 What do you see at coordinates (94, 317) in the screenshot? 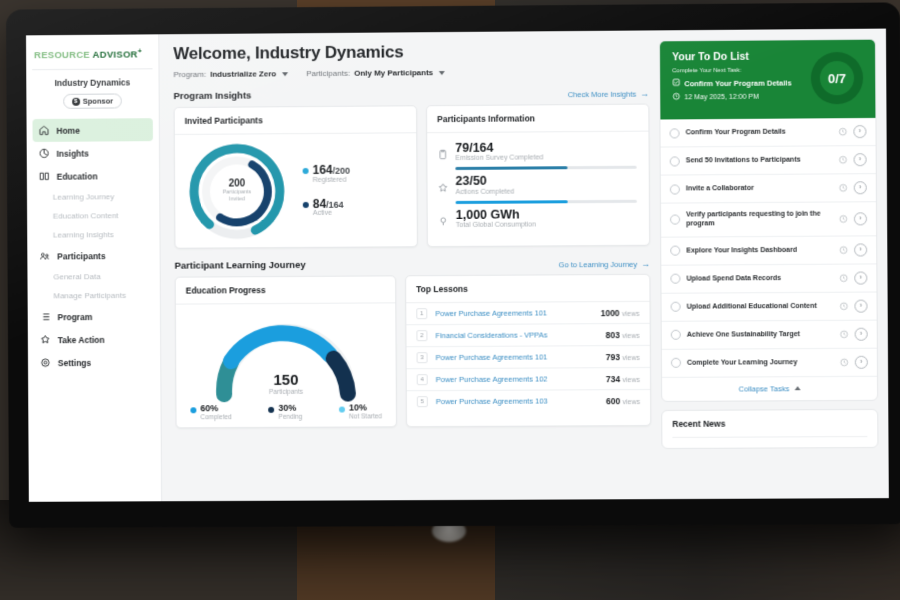
I see `sidebar-item-program: Program` at bounding box center [94, 317].